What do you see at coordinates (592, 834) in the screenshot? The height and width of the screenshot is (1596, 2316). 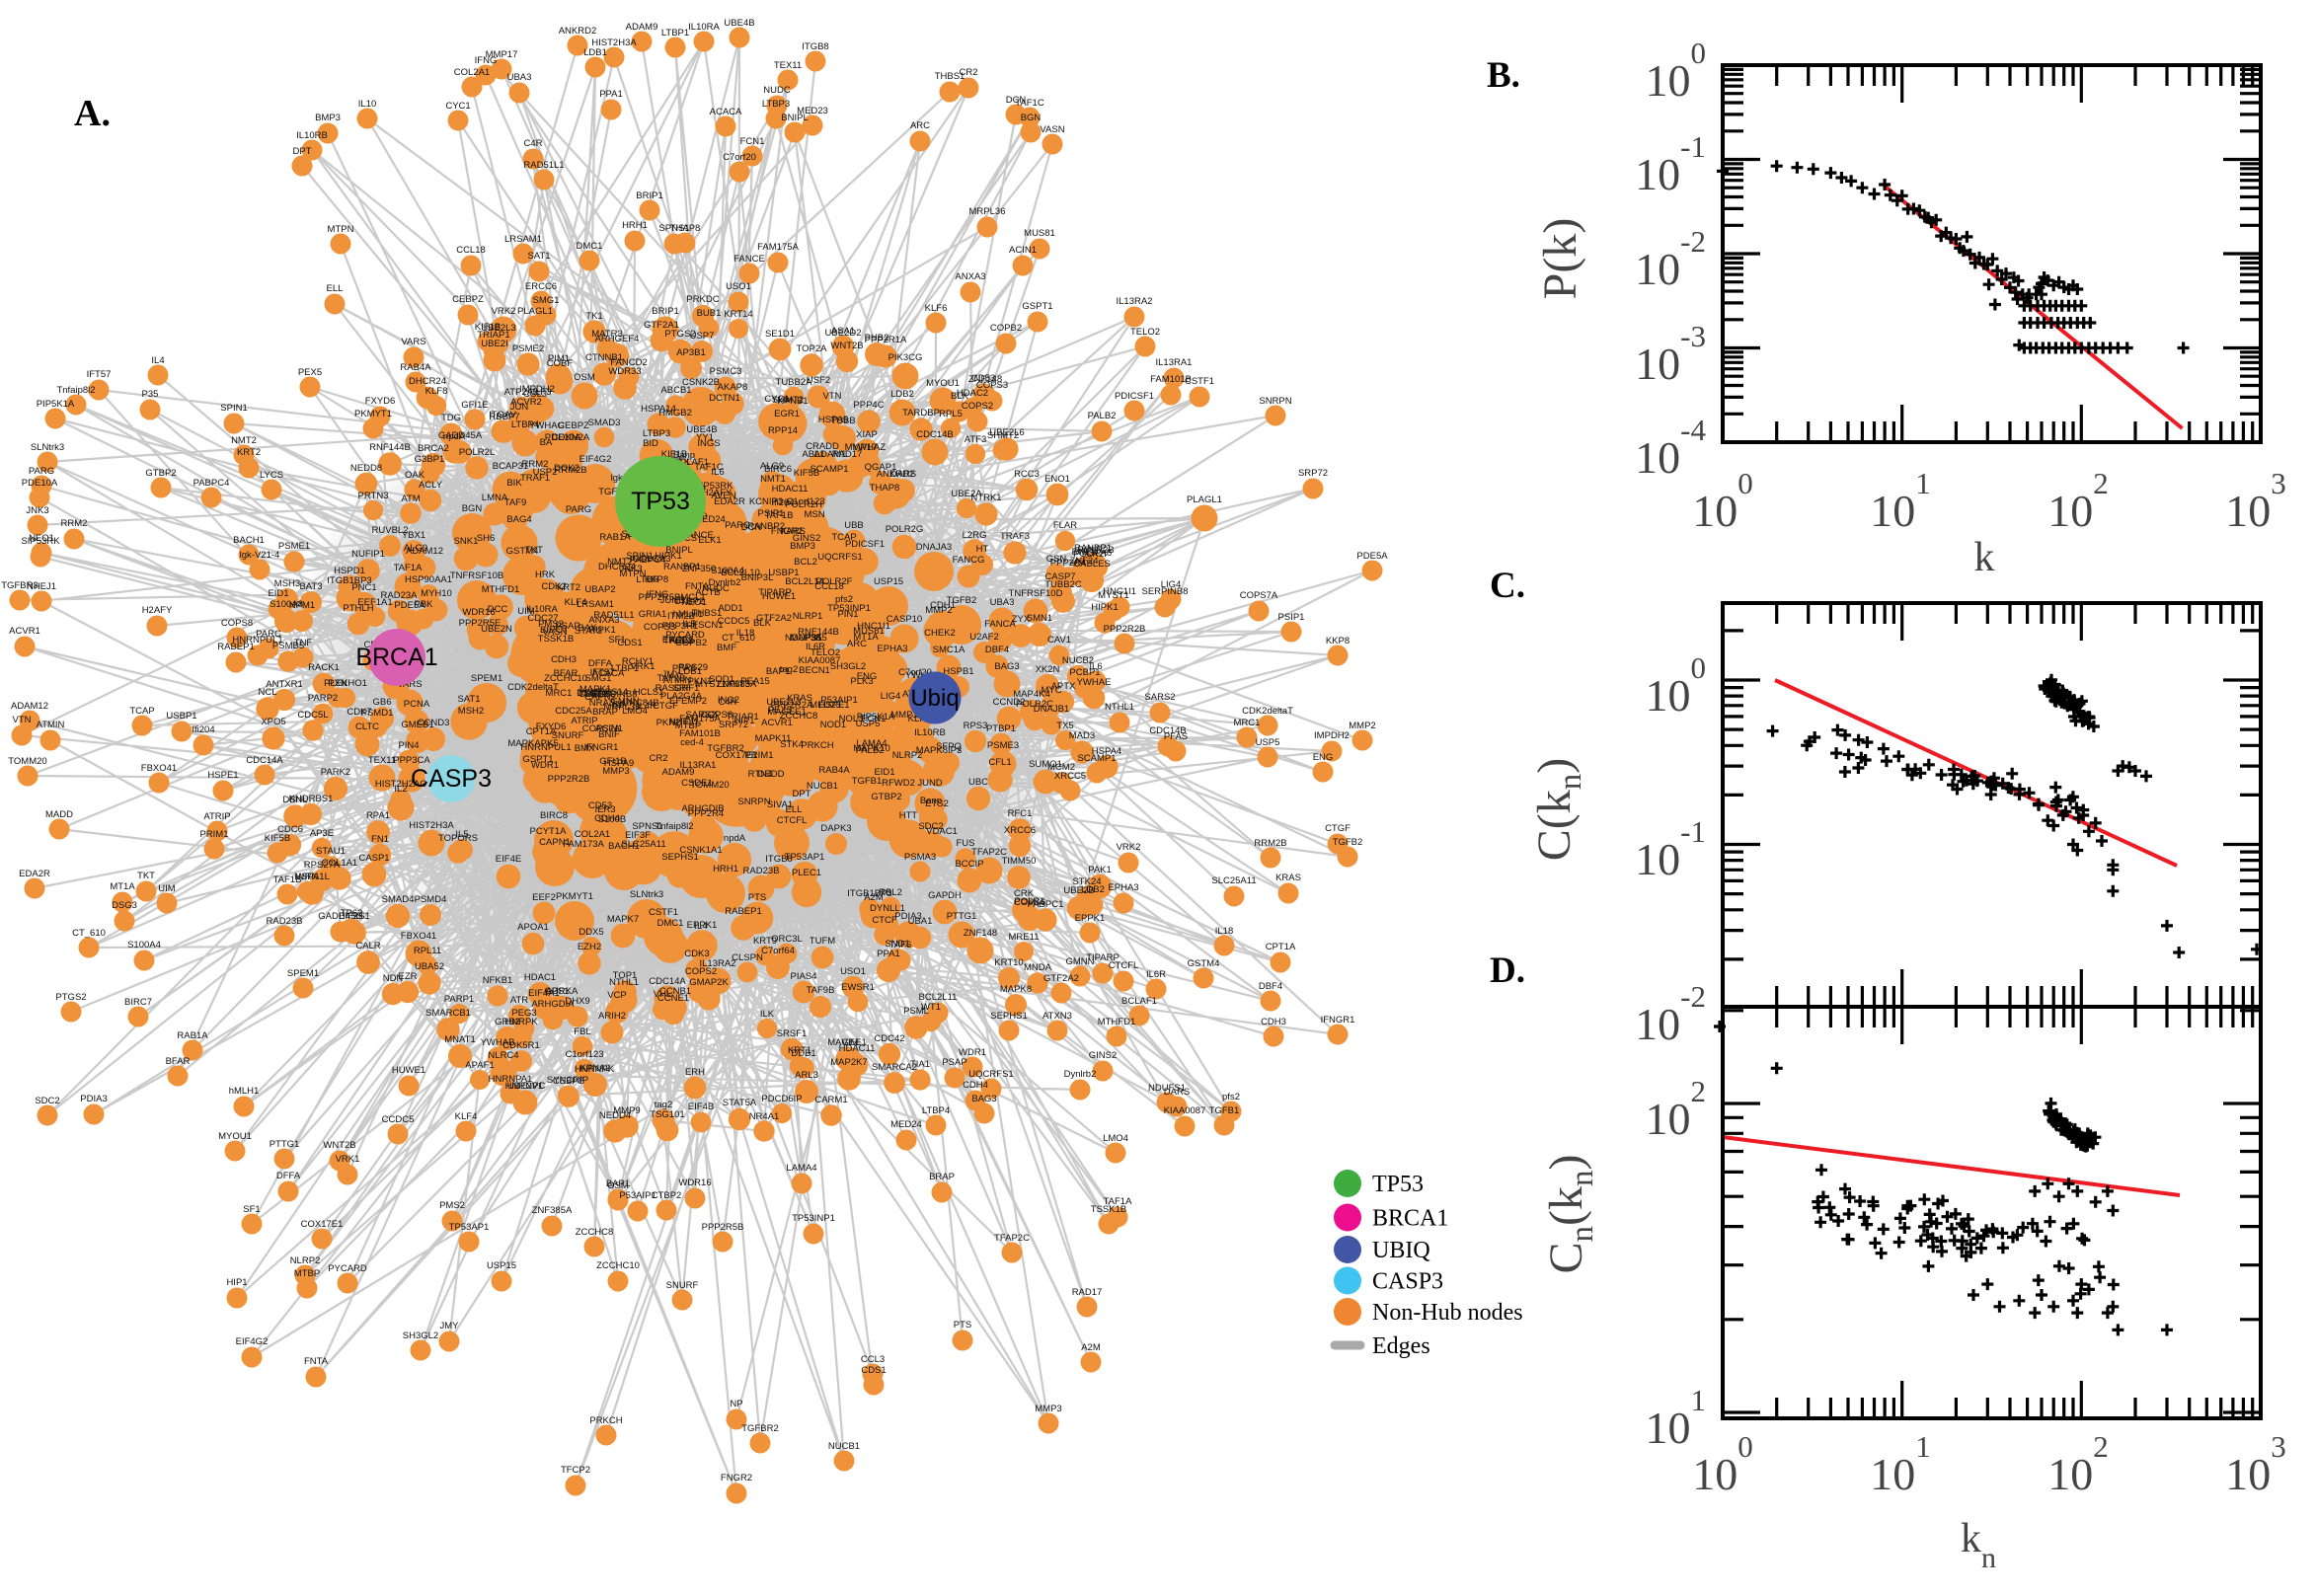 I see `svg-text: COL2A1` at bounding box center [592, 834].